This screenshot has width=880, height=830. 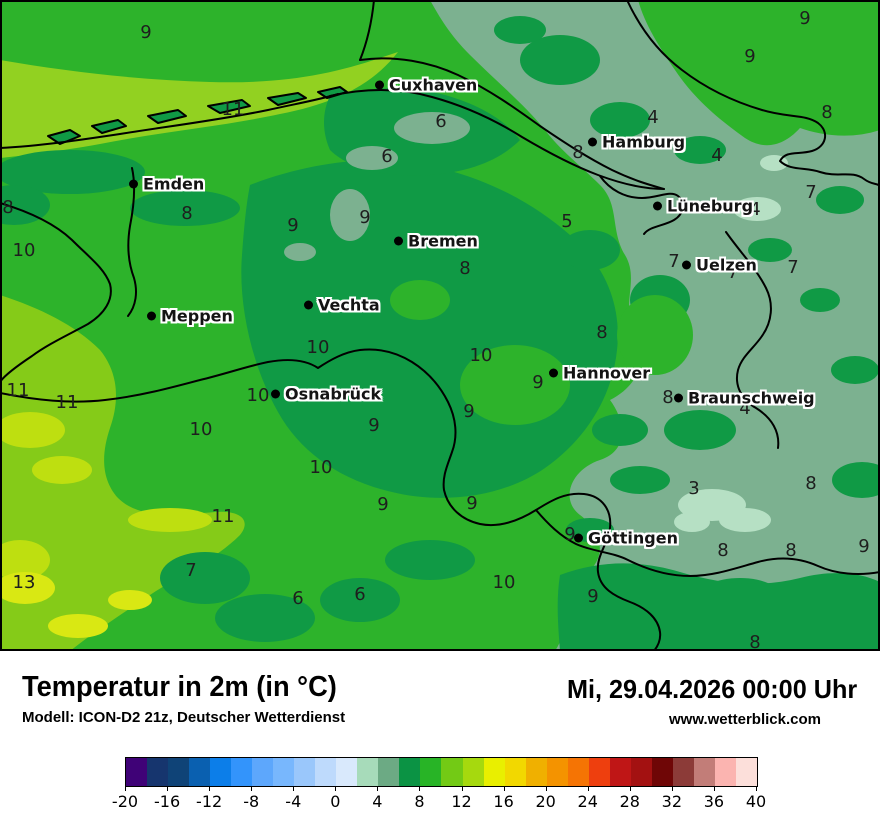 What do you see at coordinates (209, 801) in the screenshot?
I see `colorbar-tick-label: -12` at bounding box center [209, 801].